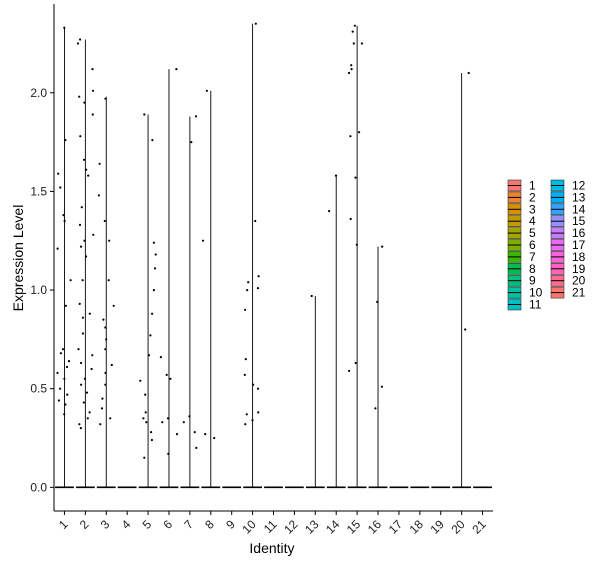 The height and width of the screenshot is (568, 600). Describe the element at coordinates (579, 269) in the screenshot. I see `legend-label: 19` at that location.